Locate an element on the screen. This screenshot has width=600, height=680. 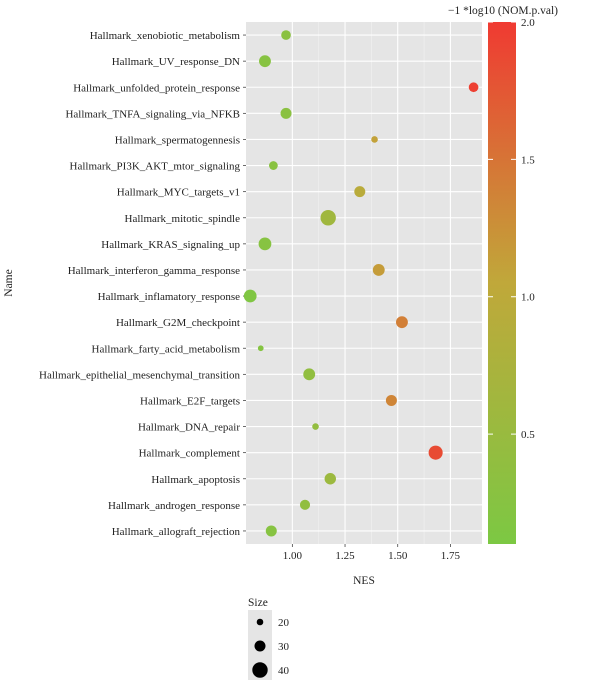
color-bar is located at coordinates (502, 283).